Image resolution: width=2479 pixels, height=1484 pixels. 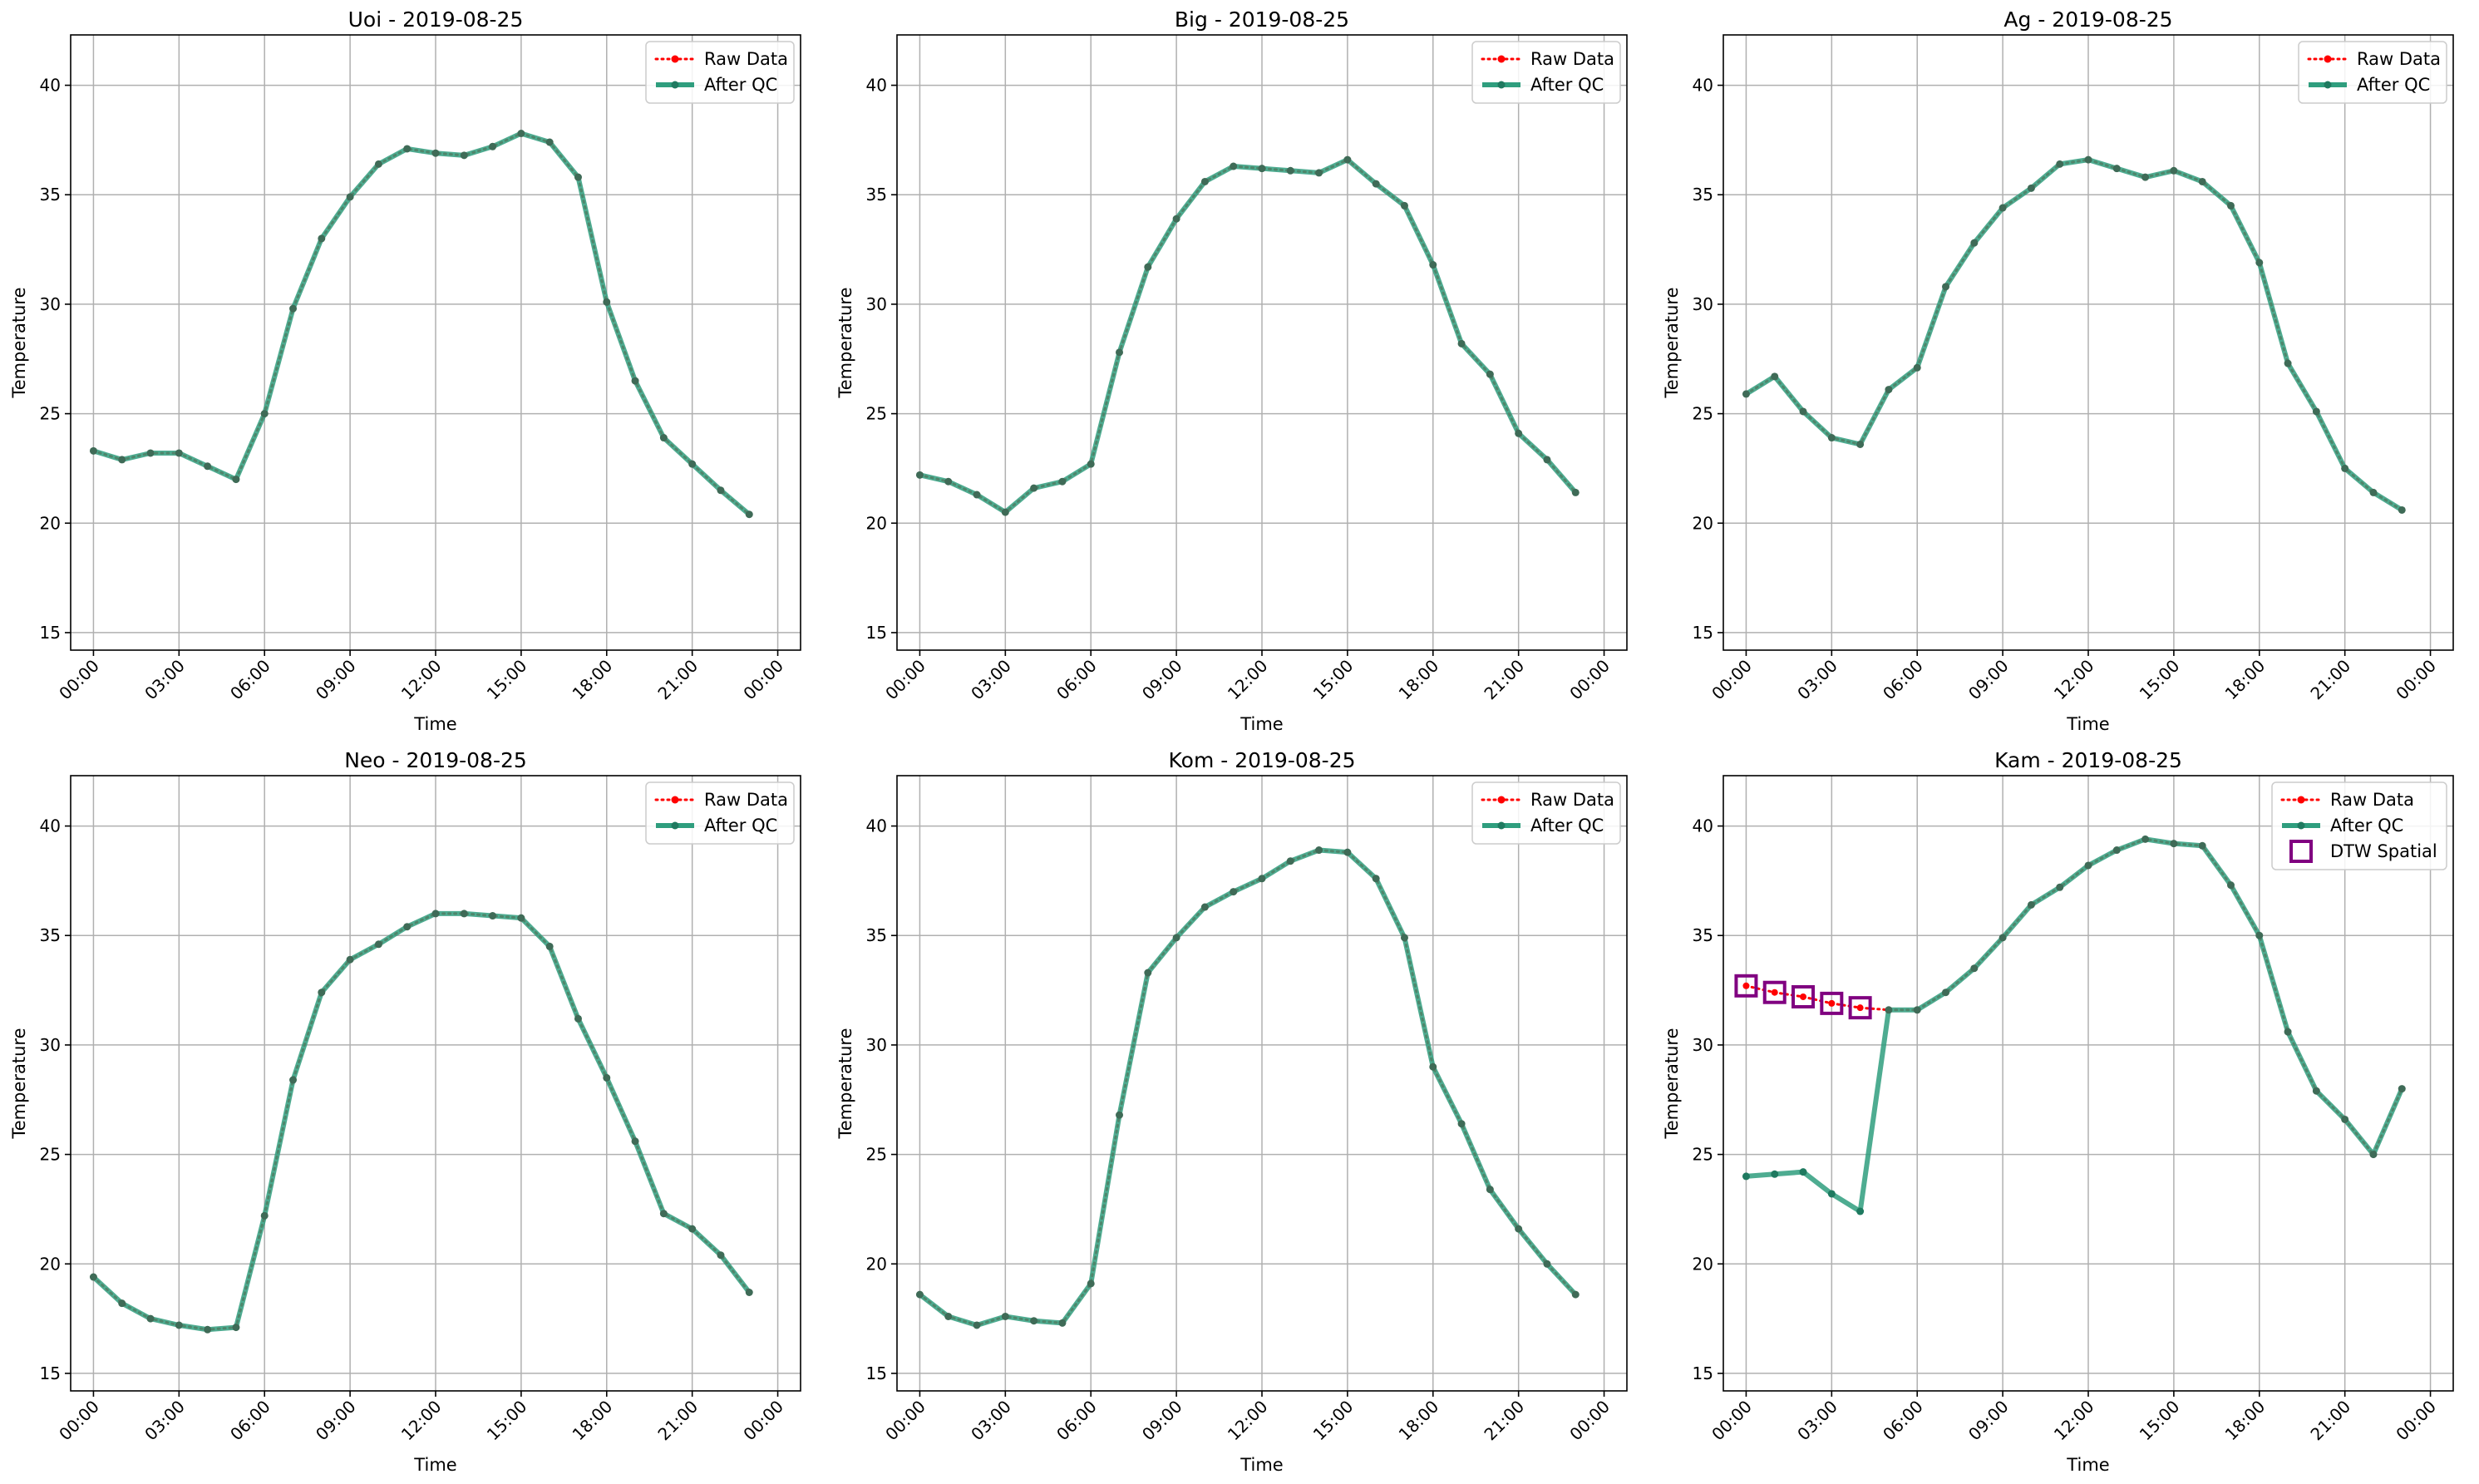 What do you see at coordinates (593, 1421) in the screenshot?
I see `x-tick-label: 18:00` at bounding box center [593, 1421].